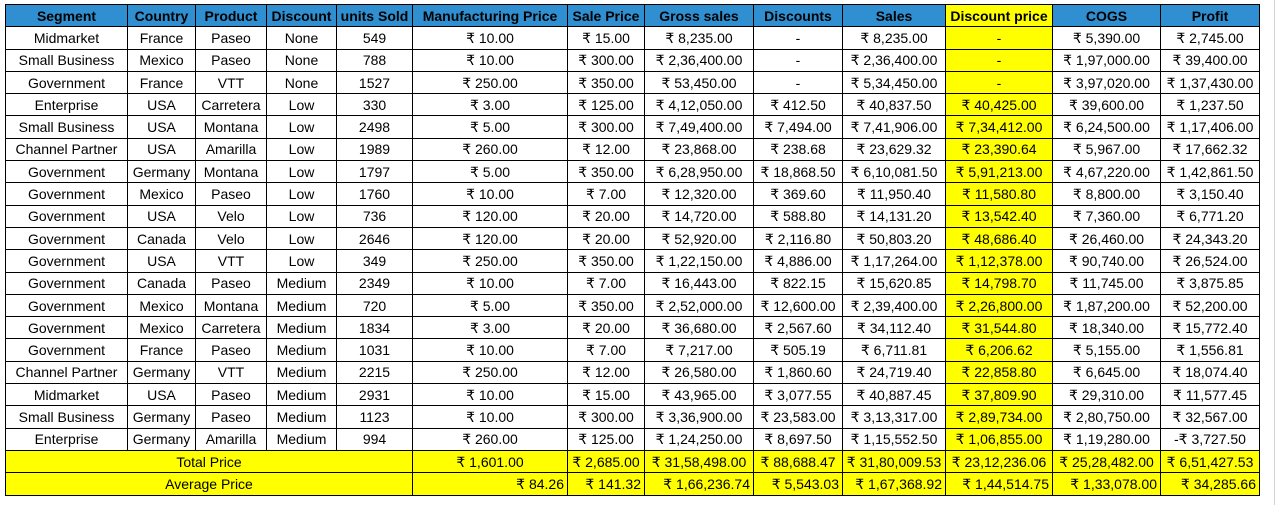  I want to click on cell-discount-price: ₹ 2,89,734.00, so click(999, 417).